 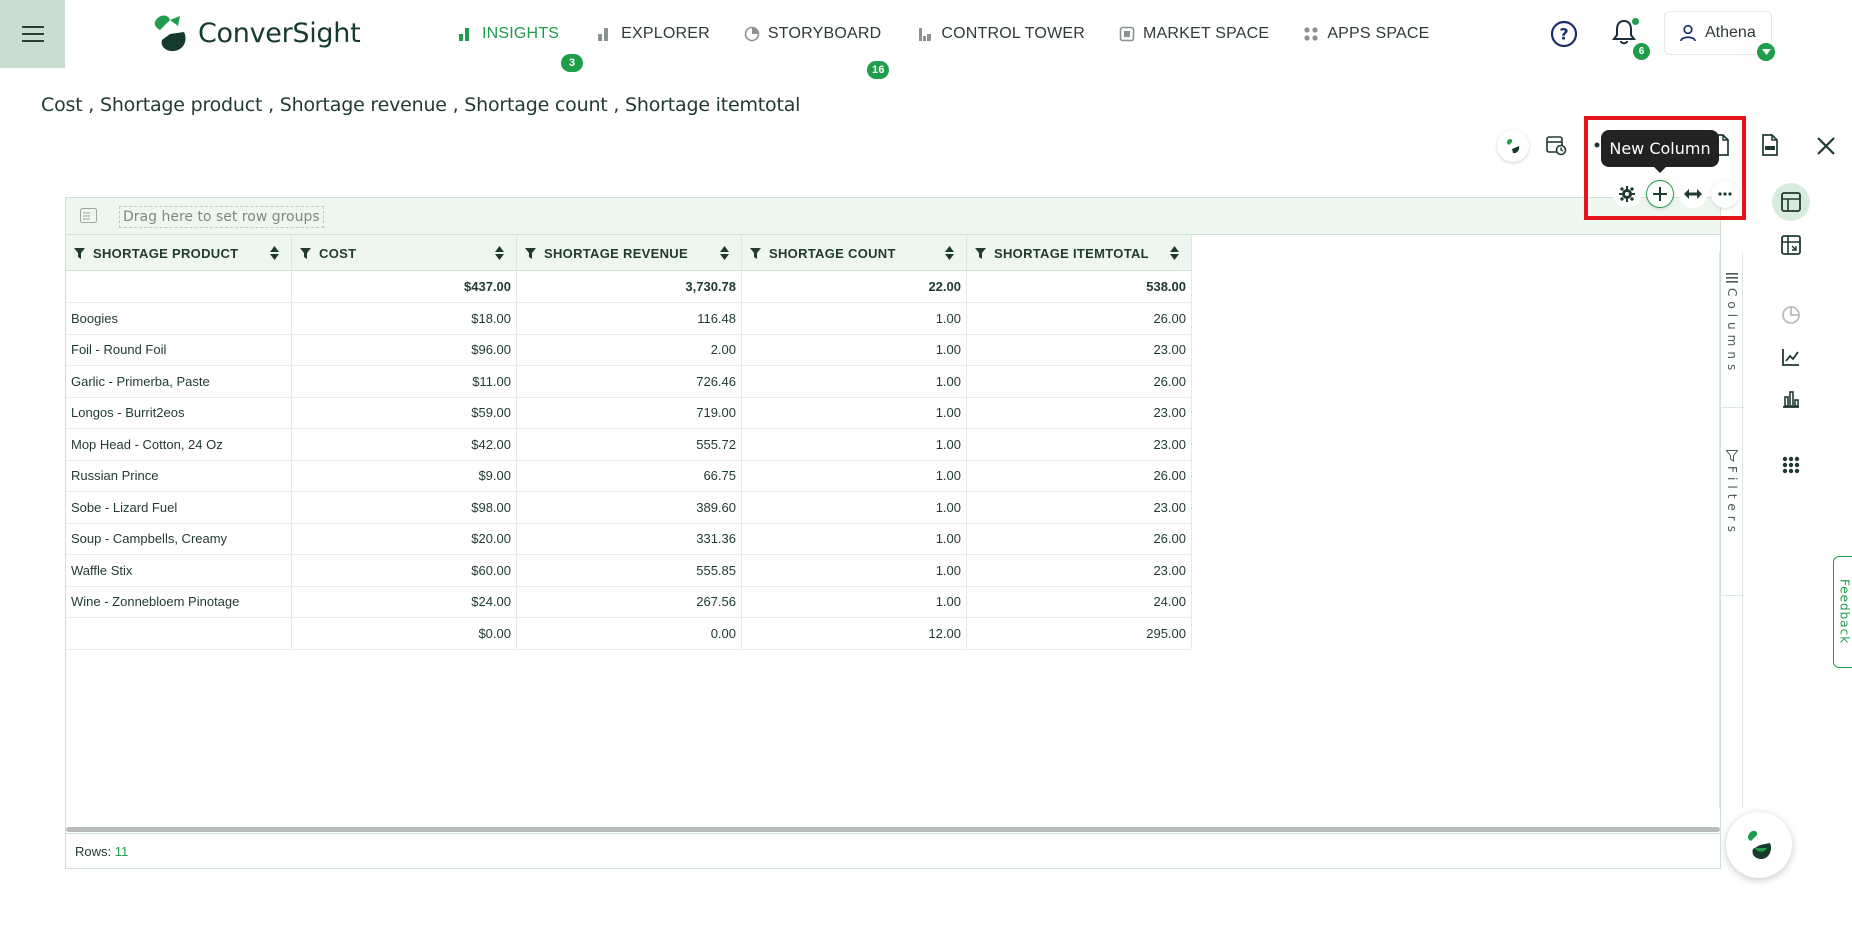 What do you see at coordinates (404, 253) in the screenshot?
I see `column-header-cost: COST` at bounding box center [404, 253].